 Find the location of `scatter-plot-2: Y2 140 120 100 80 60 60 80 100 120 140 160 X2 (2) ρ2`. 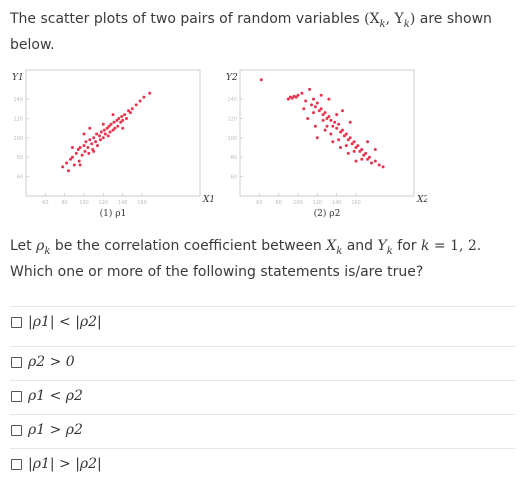

scatter-plot-2: Y2 140 120 100 80 60 60 80 100 120 140 160 X2 (2) ρ2 is located at coordinates (324, 144).